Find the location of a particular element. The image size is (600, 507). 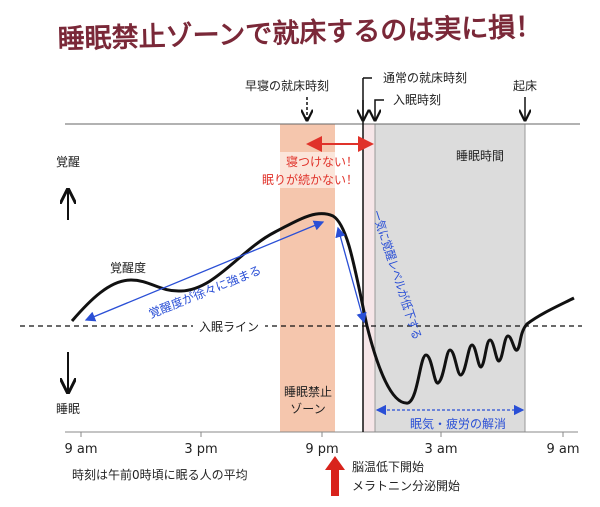

zone-label-line2: ゾーン is located at coordinates (307, 409).